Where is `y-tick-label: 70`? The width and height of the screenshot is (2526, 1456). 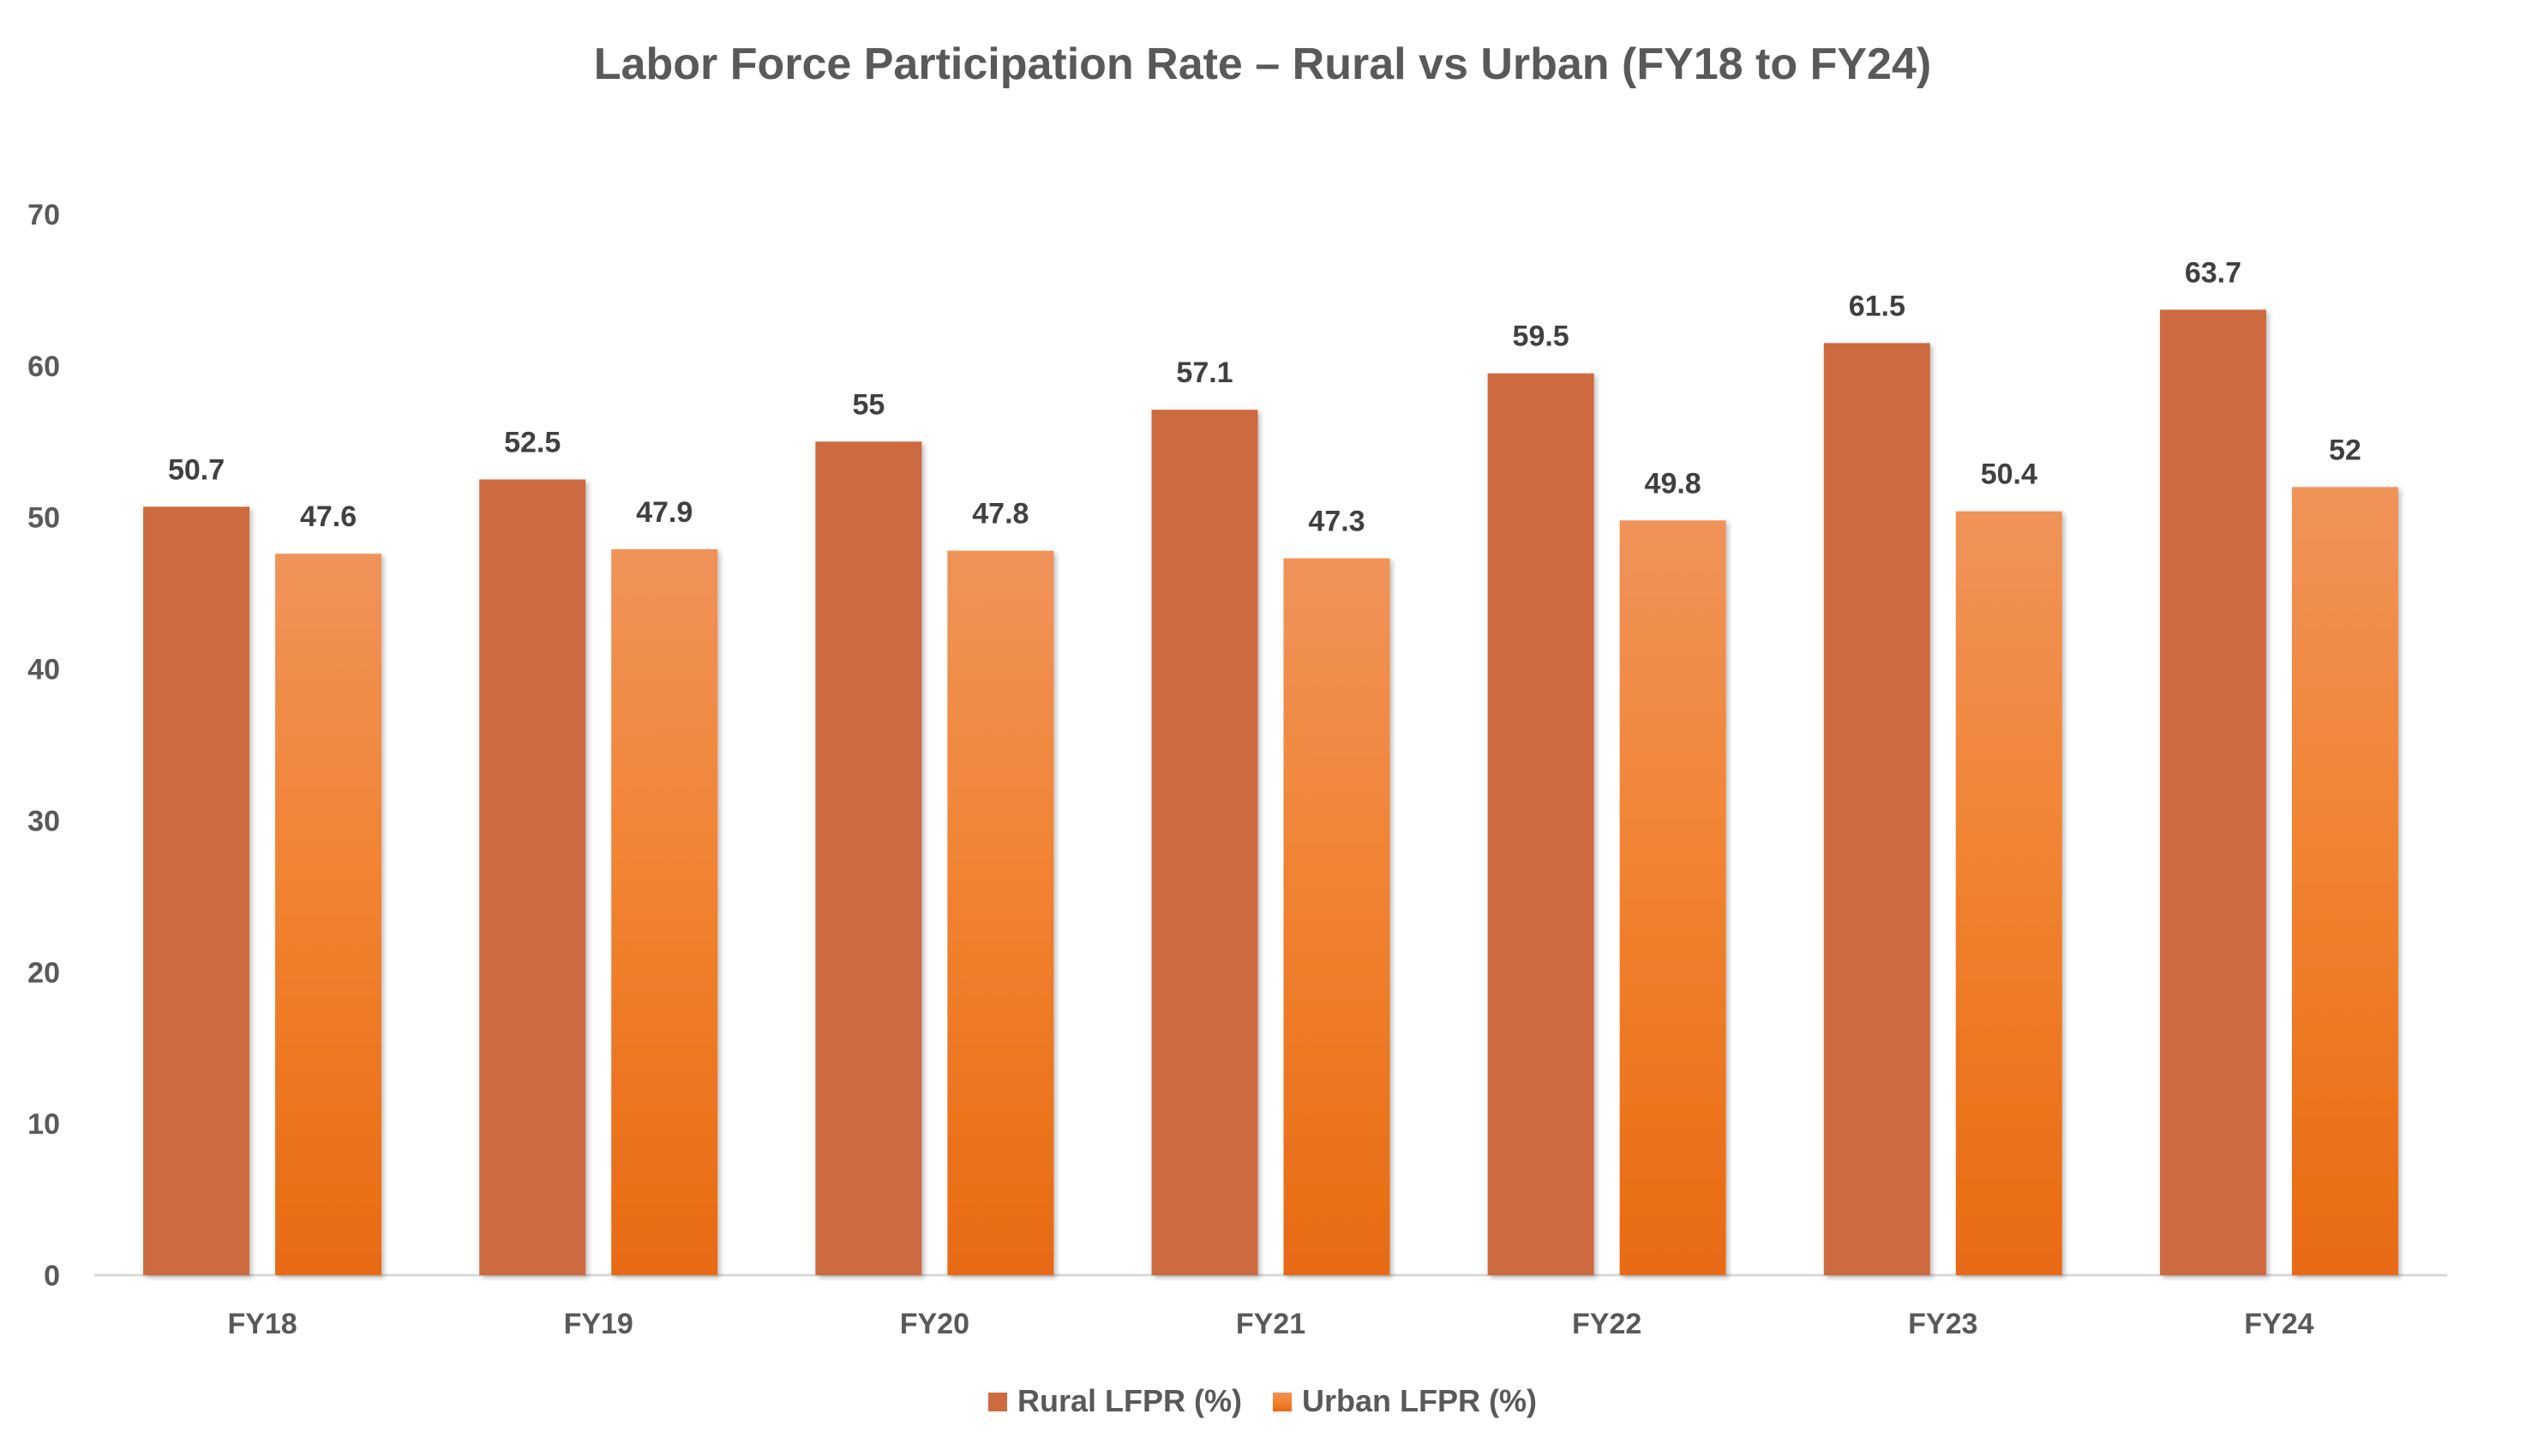 y-tick-label: 70 is located at coordinates (43, 215).